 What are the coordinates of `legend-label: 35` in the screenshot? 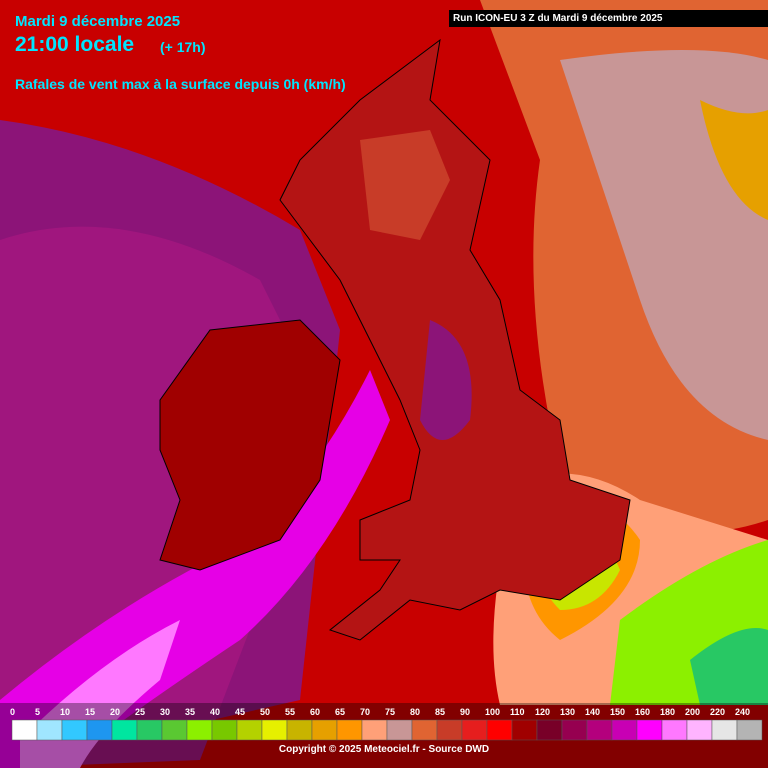 It's located at (190, 712).